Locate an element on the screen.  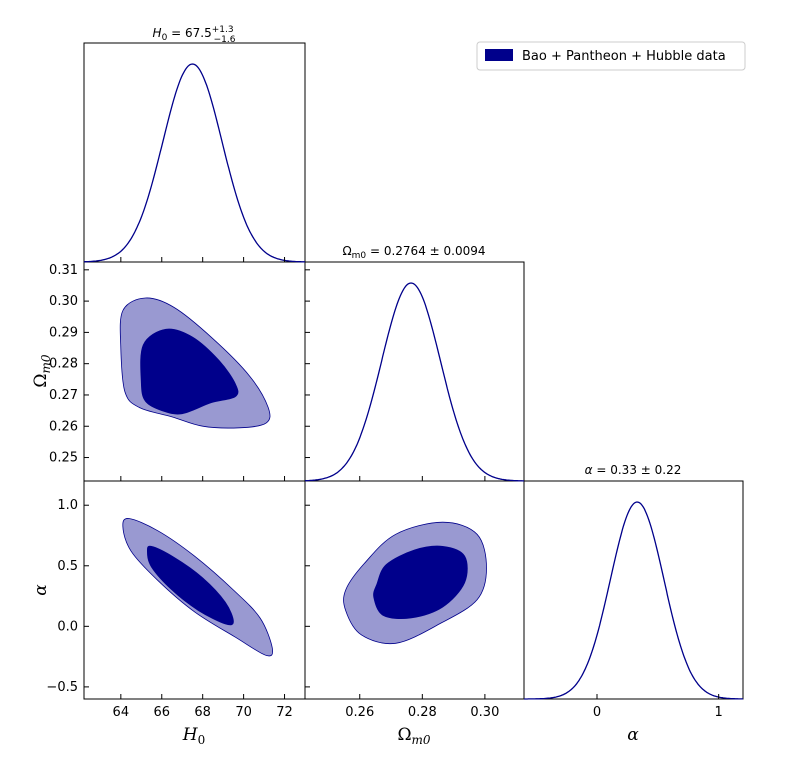
xtick-label: 0.30 is located at coordinates (484, 712).